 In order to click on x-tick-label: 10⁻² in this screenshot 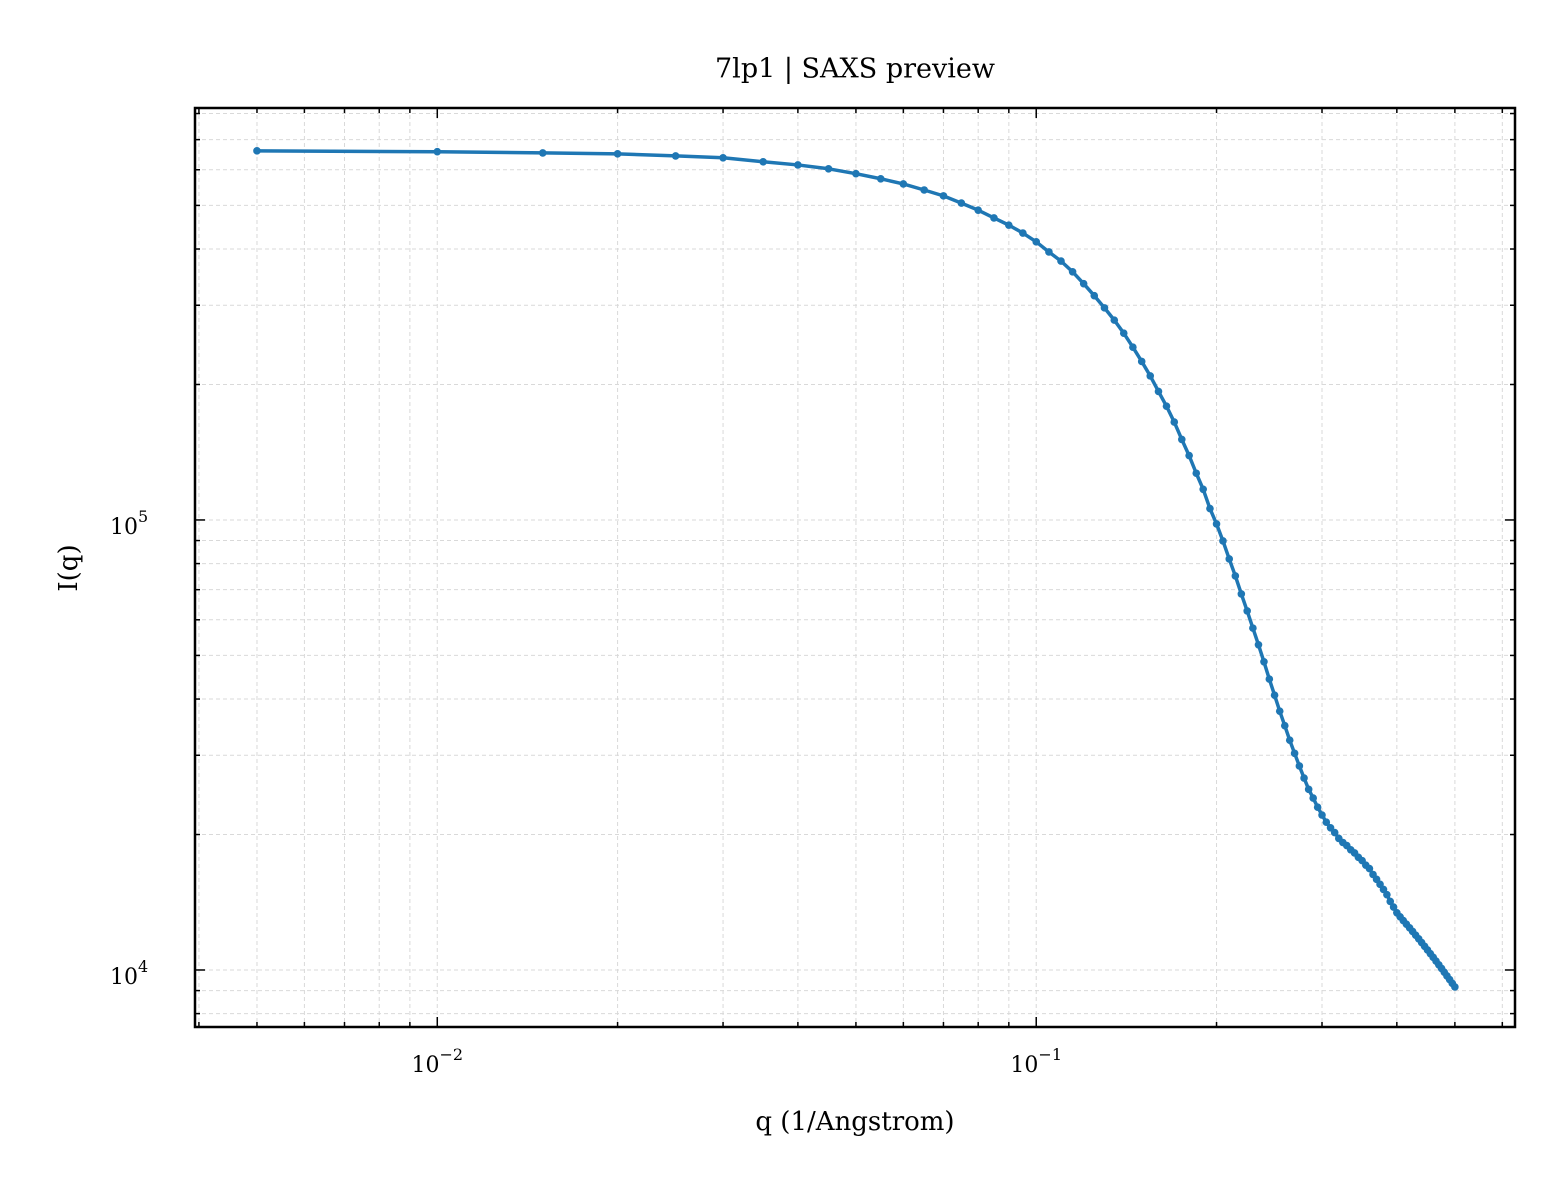, I will do `click(437, 1061)`.